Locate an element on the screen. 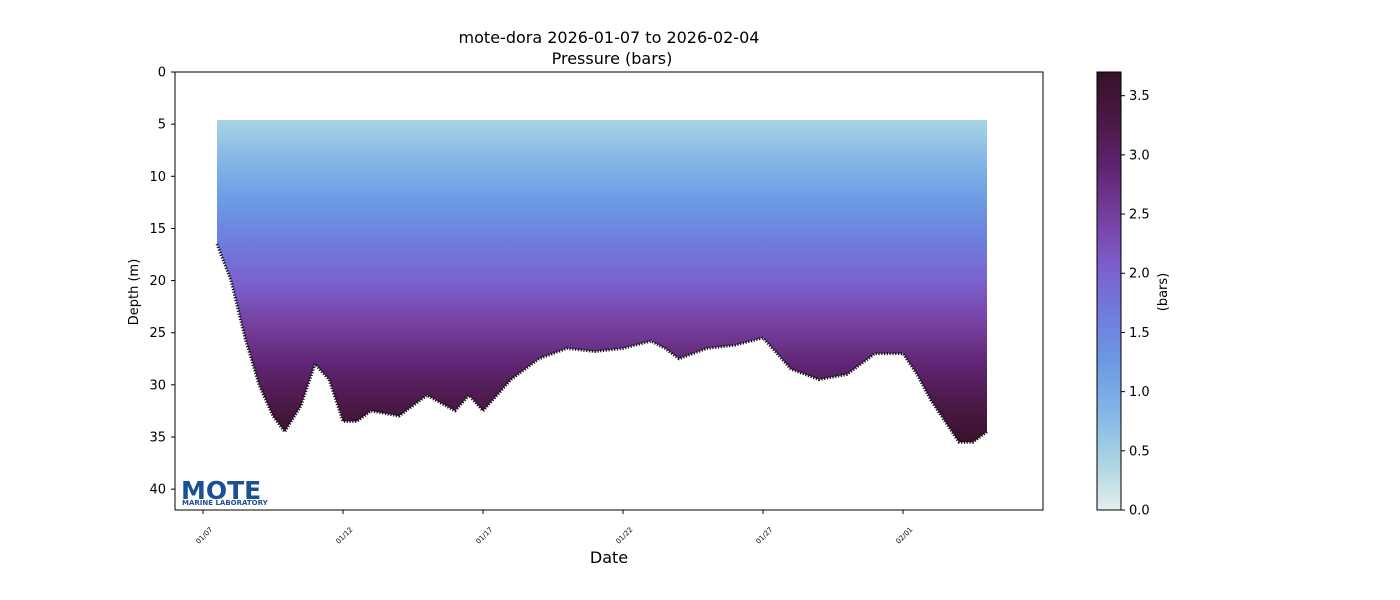  colorbar-tick-label: 0.0 is located at coordinates (1139, 511).